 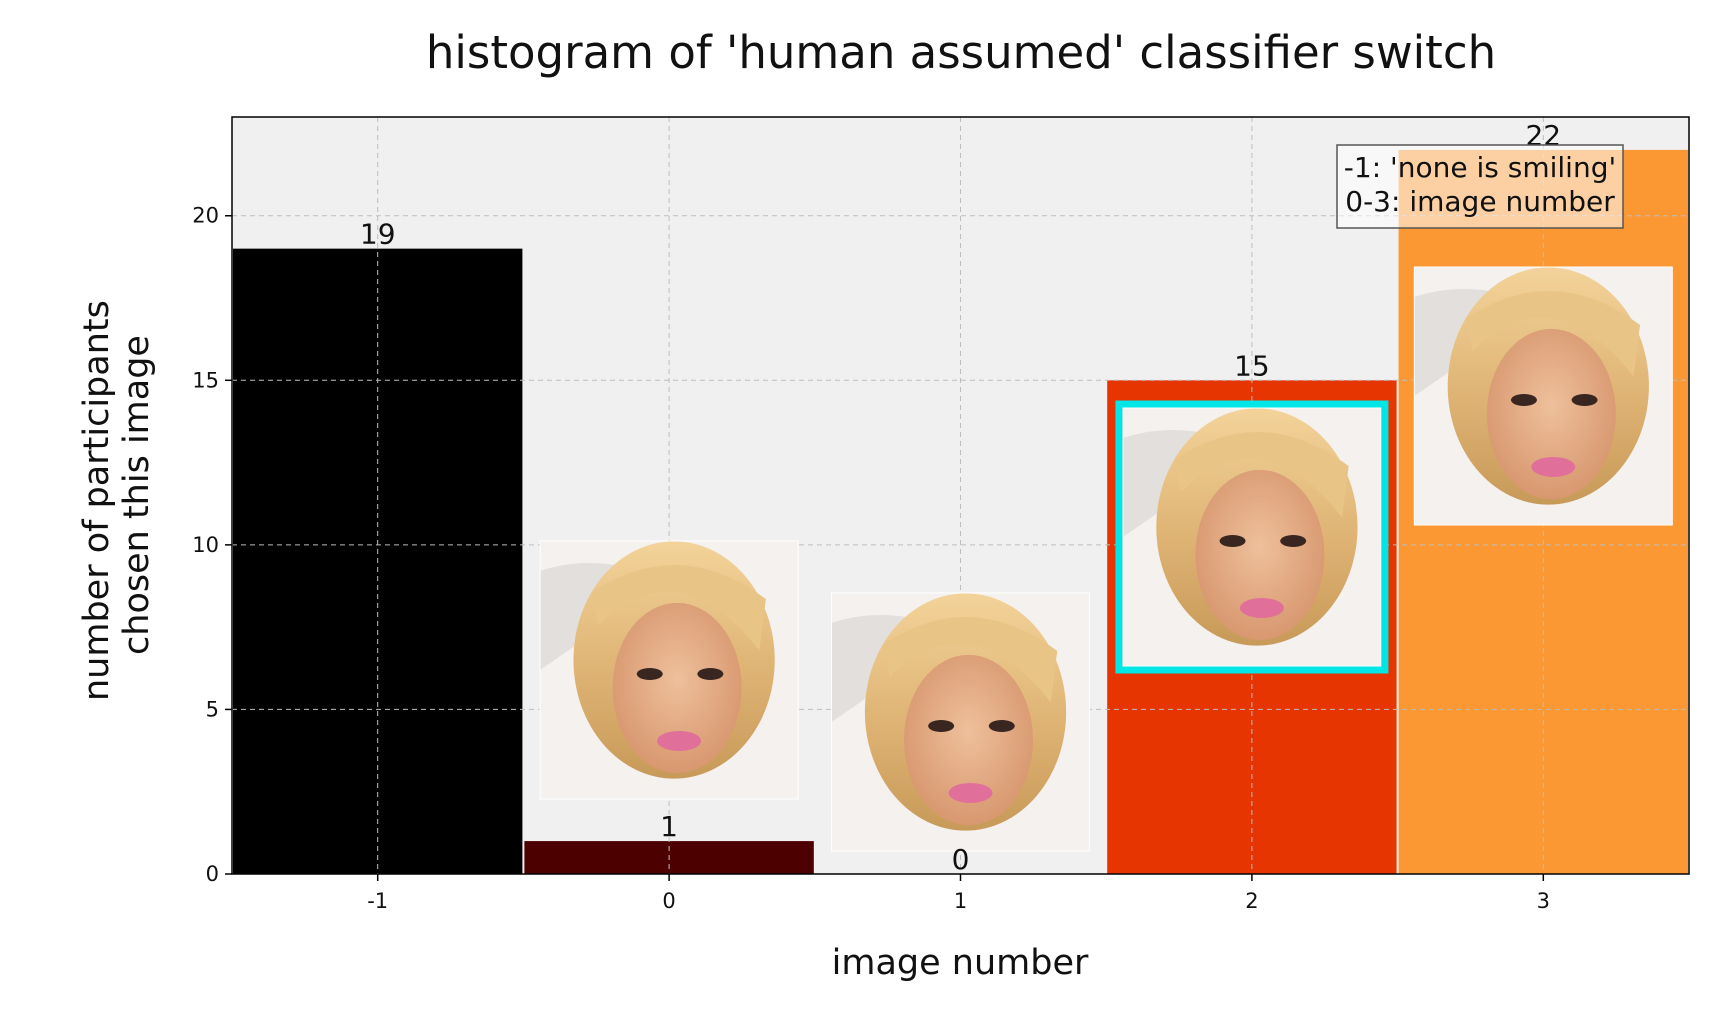 I want to click on x-tick-label-0: 0, so click(x=668, y=901).